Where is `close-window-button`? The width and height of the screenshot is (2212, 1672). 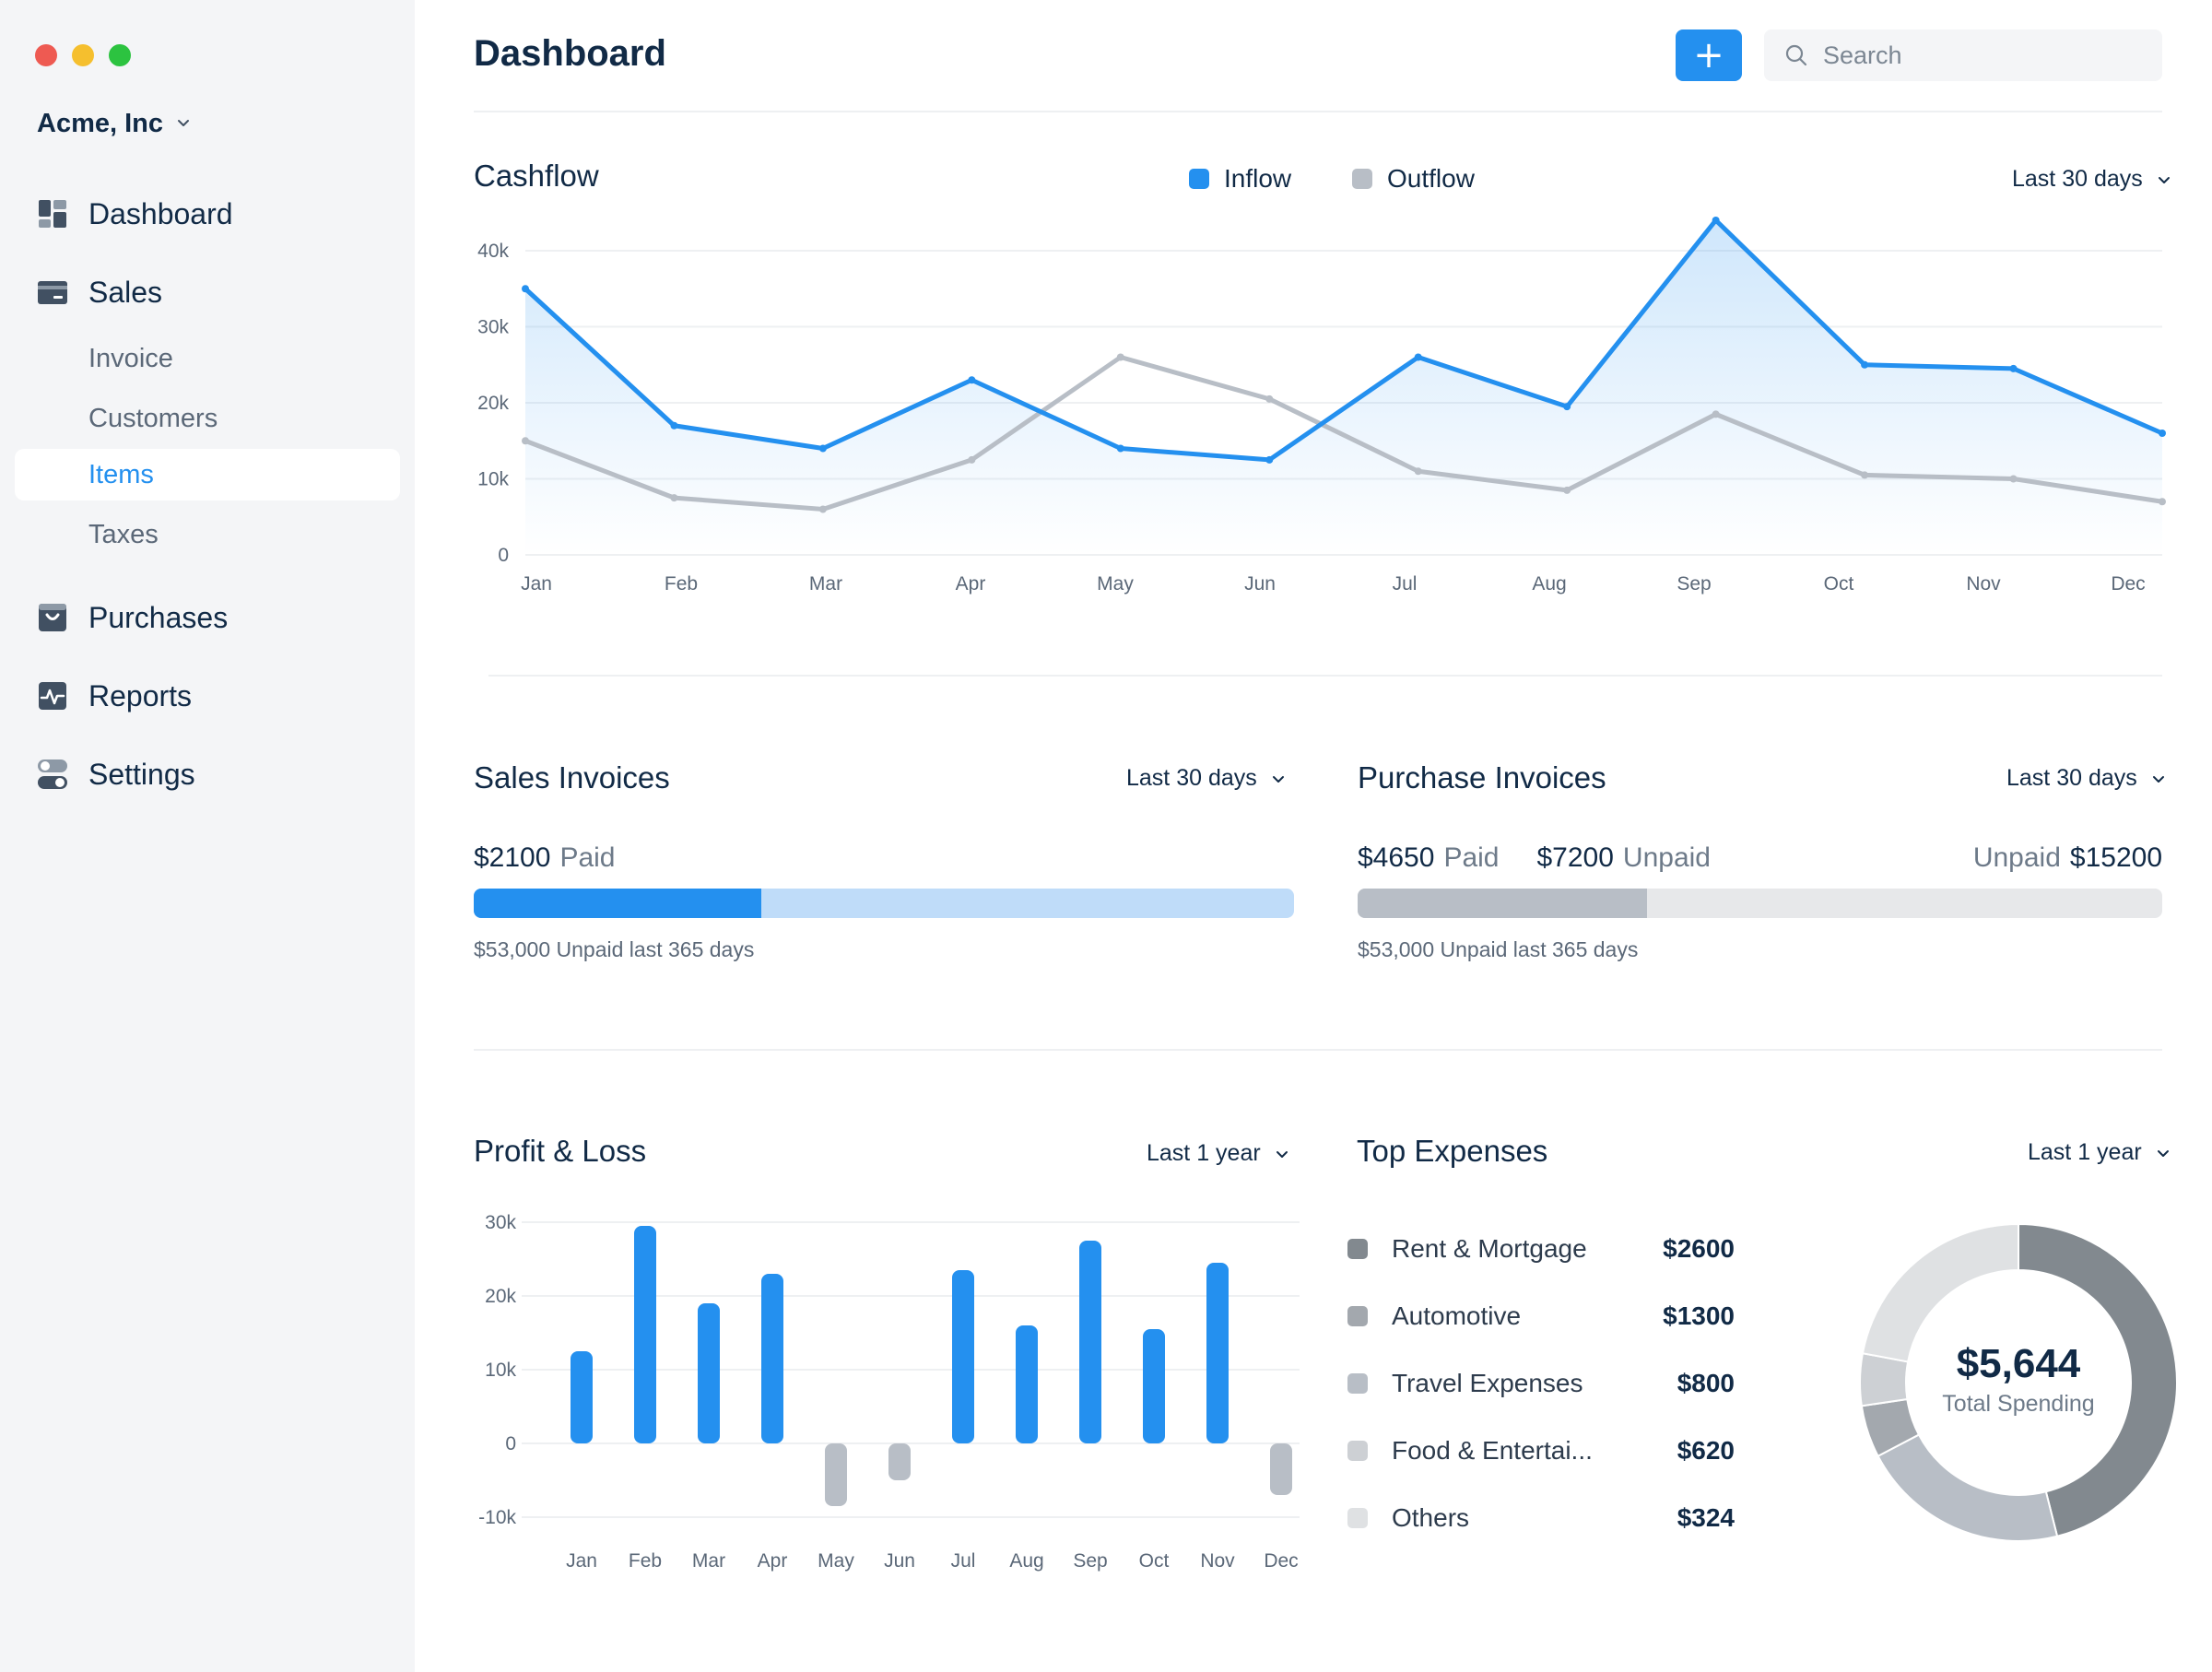 close-window-button is located at coordinates (46, 55).